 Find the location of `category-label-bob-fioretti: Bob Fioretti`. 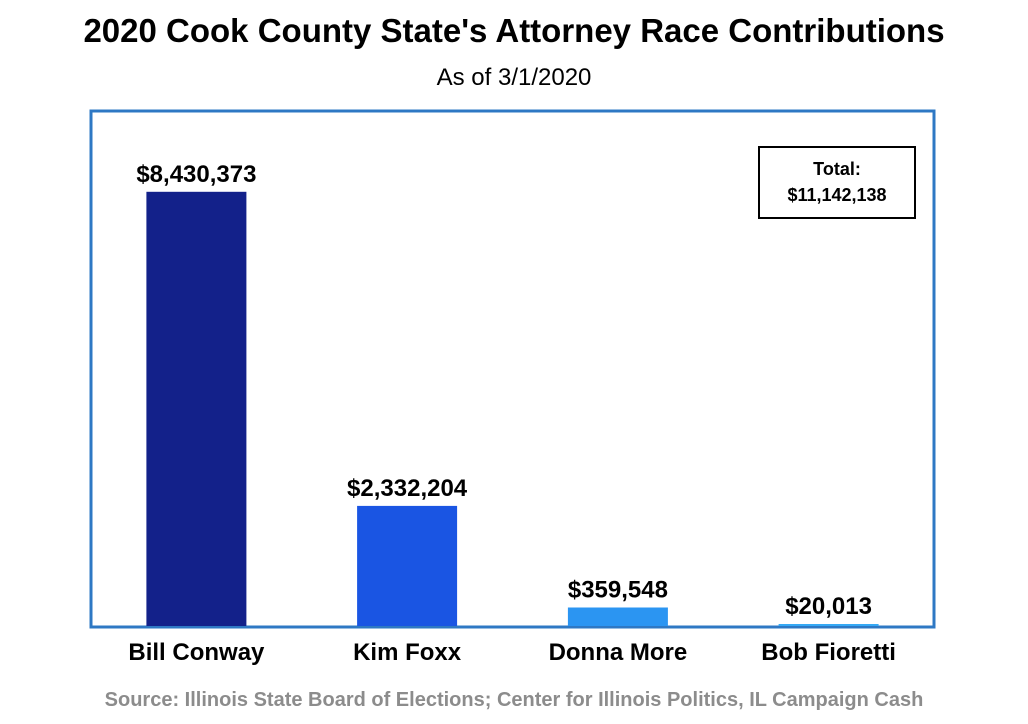

category-label-bob-fioretti: Bob Fioretti is located at coordinates (828, 652).